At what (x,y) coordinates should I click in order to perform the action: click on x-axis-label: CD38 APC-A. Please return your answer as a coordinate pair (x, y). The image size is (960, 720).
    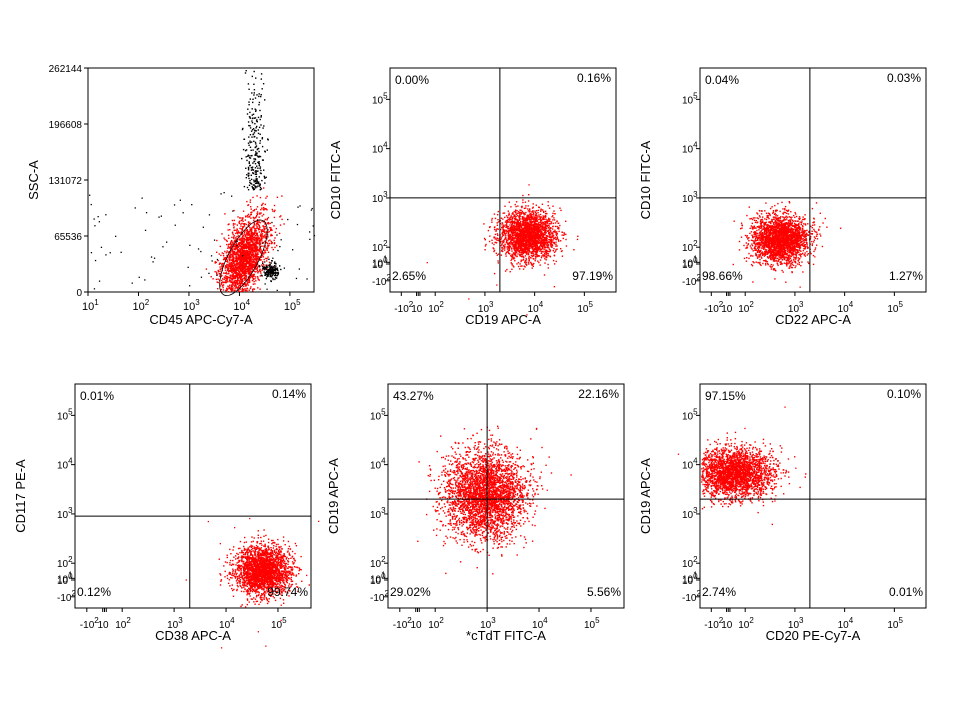
    Looking at the image, I should click on (193, 635).